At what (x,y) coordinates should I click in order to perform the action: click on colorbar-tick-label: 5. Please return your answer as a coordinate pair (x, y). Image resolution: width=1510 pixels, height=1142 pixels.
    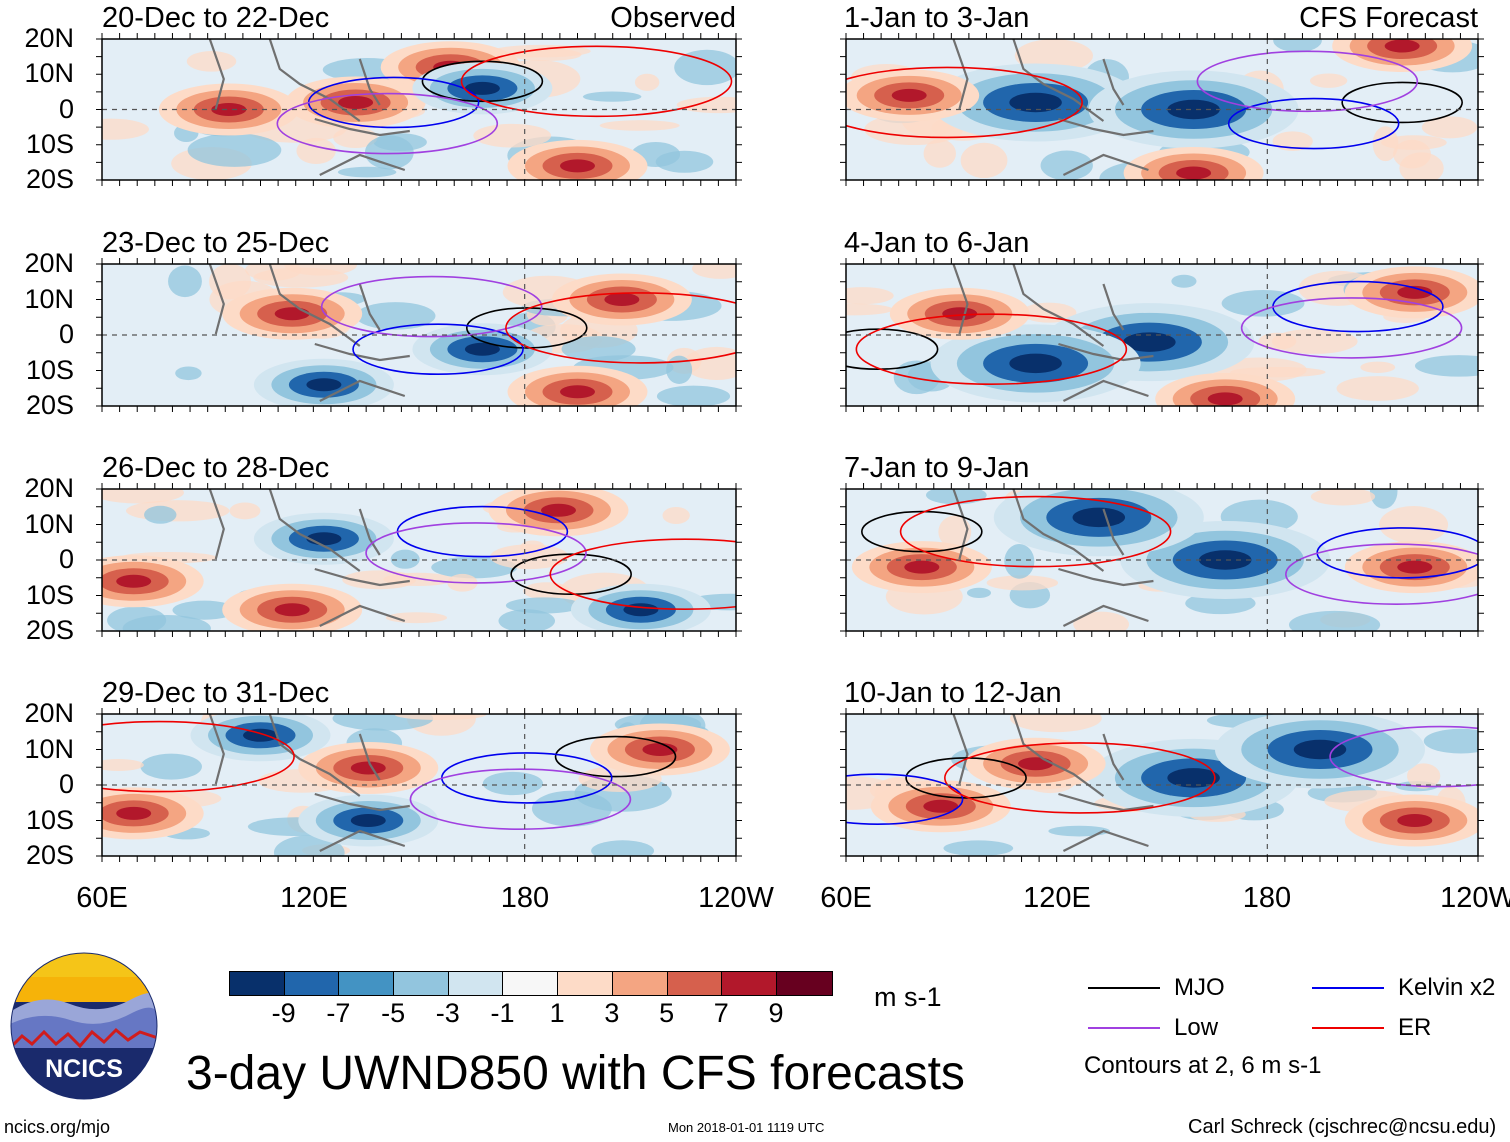
    Looking at the image, I should click on (667, 1013).